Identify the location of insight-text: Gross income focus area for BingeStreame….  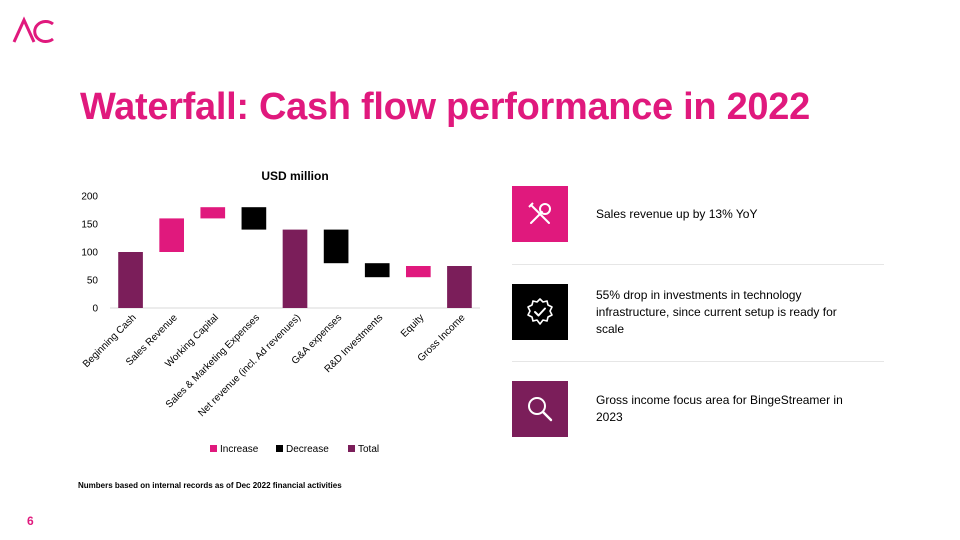
(719, 408).